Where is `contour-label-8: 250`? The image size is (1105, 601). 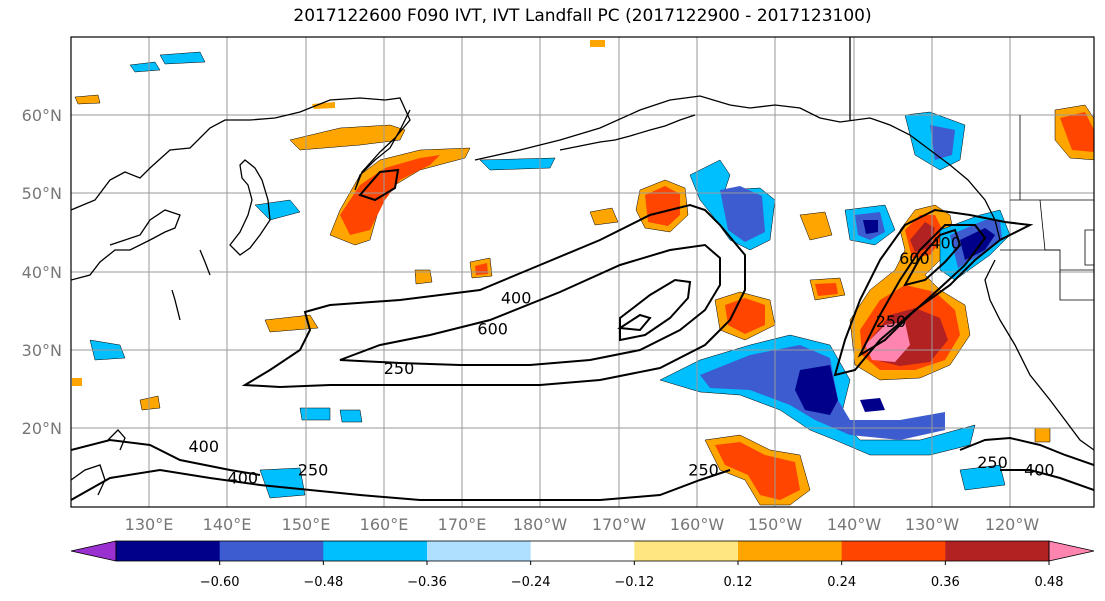 contour-label-8: 250 is located at coordinates (313, 470).